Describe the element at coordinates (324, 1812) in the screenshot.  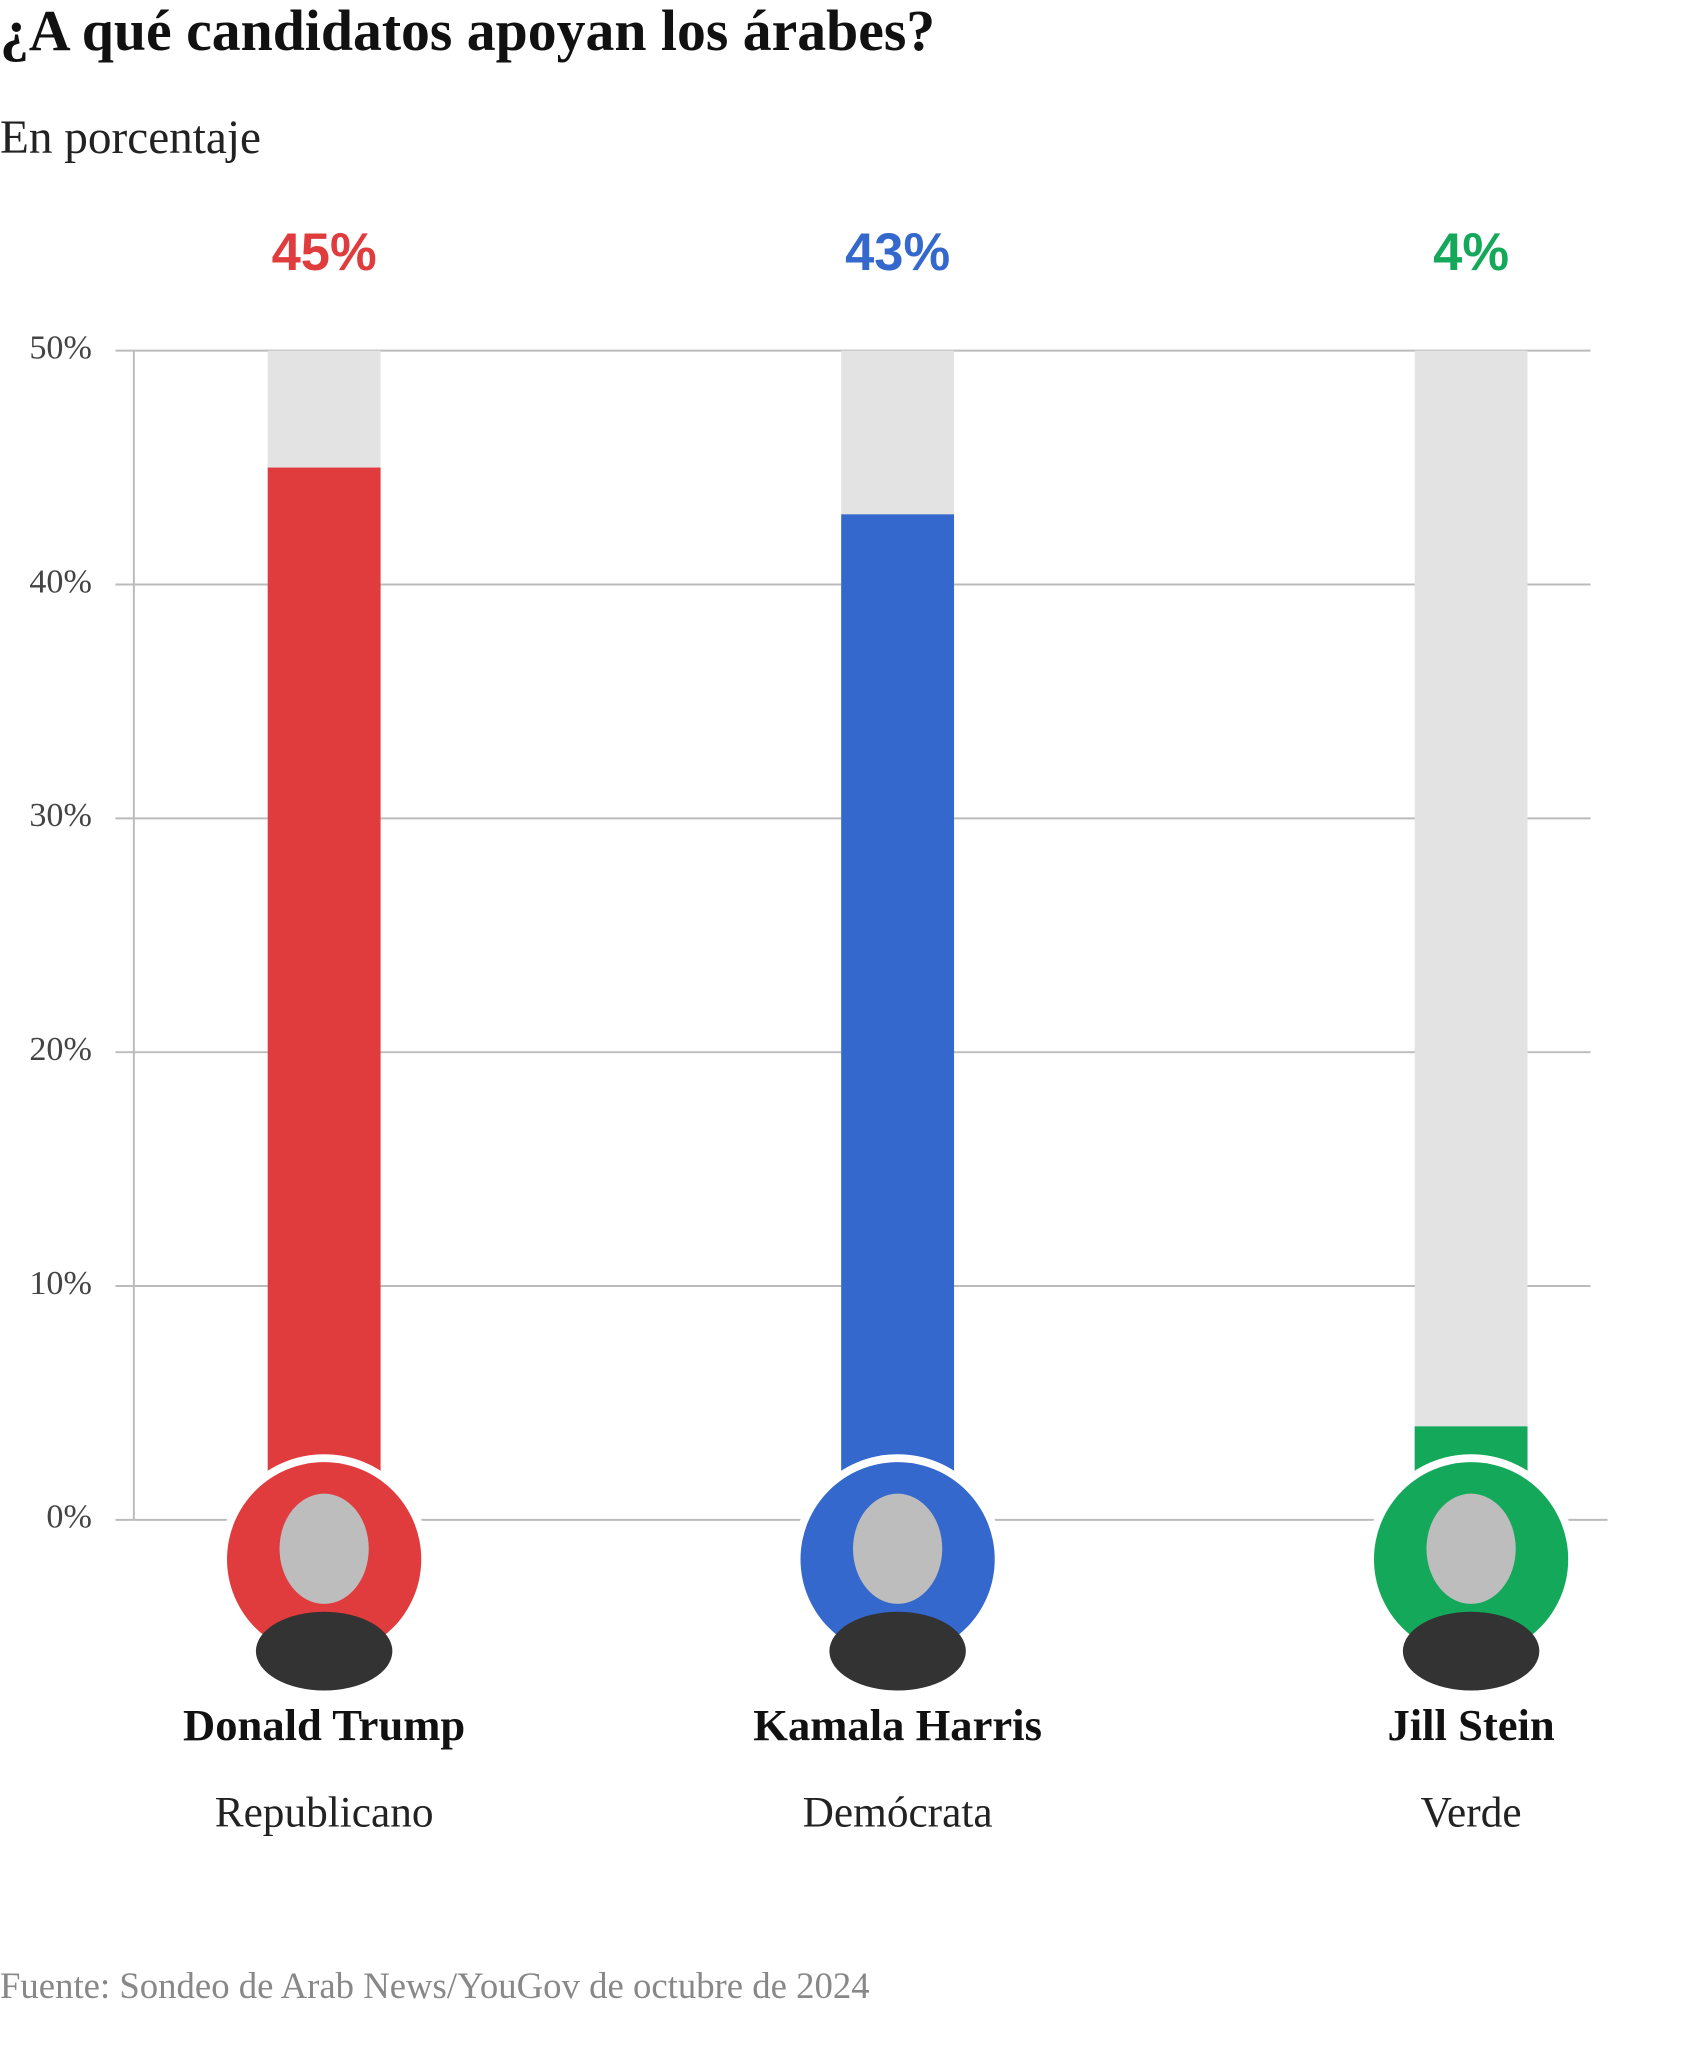
I see `candidate-party: Republicano` at that location.